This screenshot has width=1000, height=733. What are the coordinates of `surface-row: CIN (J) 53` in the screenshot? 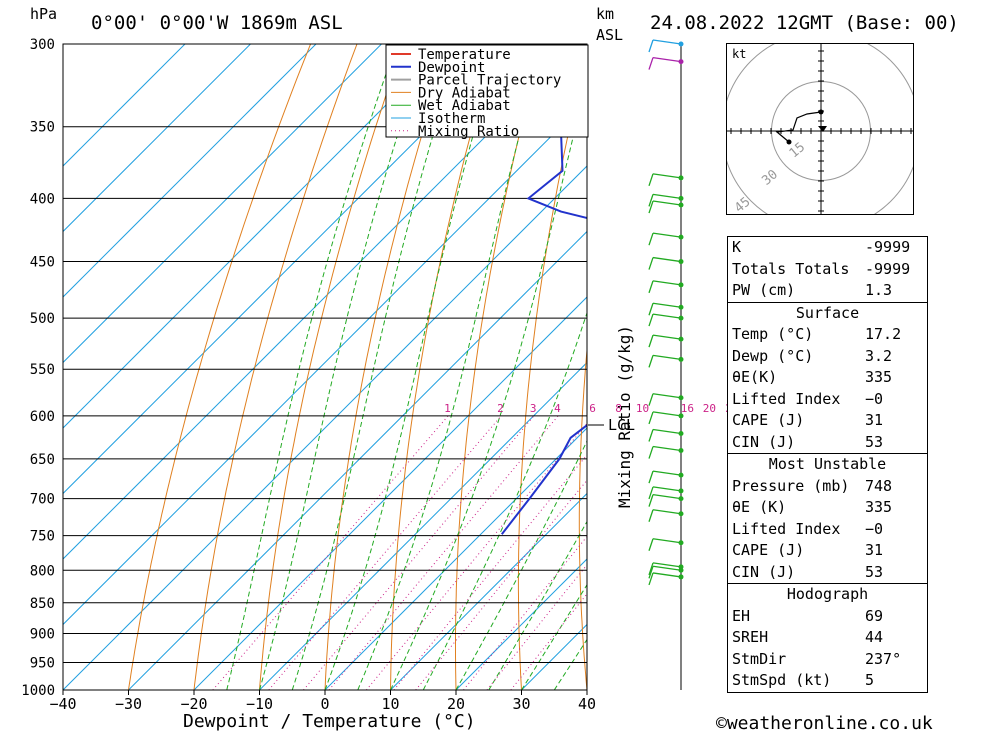 It's located at (808, 441).